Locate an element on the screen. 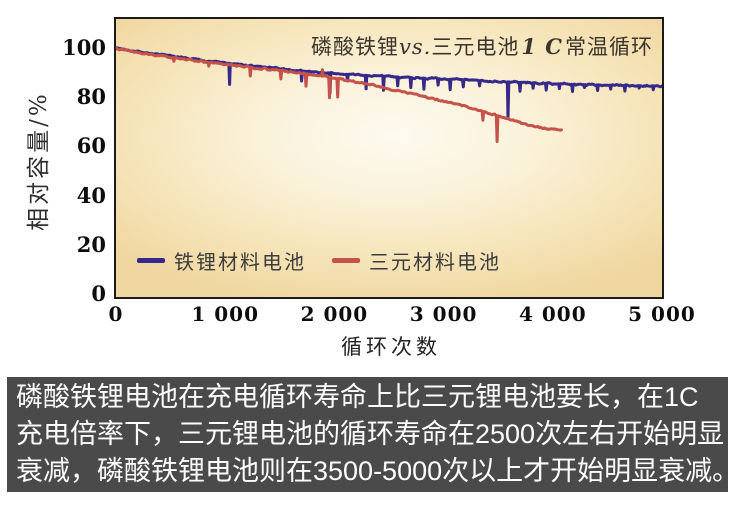  x-tick-label: 3 000 is located at coordinates (443, 314).